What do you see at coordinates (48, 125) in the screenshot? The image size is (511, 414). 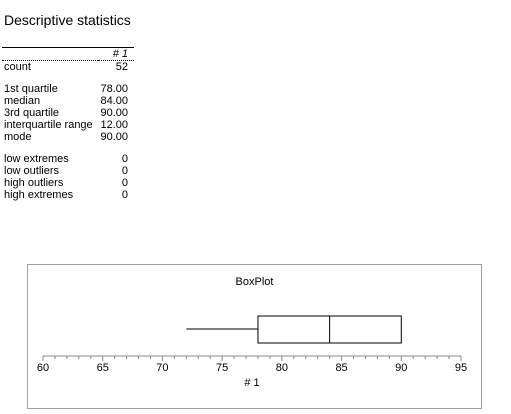 I see `row-label: interquartile range` at bounding box center [48, 125].